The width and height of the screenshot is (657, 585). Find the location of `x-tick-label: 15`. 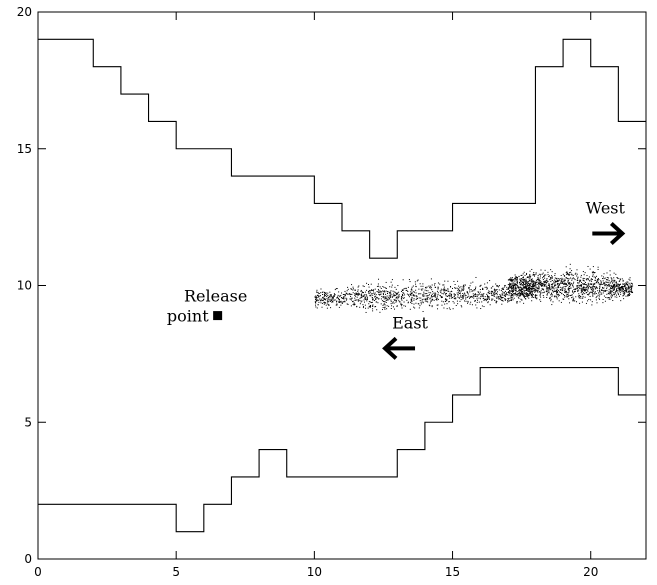

x-tick-label: 15 is located at coordinates (452, 572).